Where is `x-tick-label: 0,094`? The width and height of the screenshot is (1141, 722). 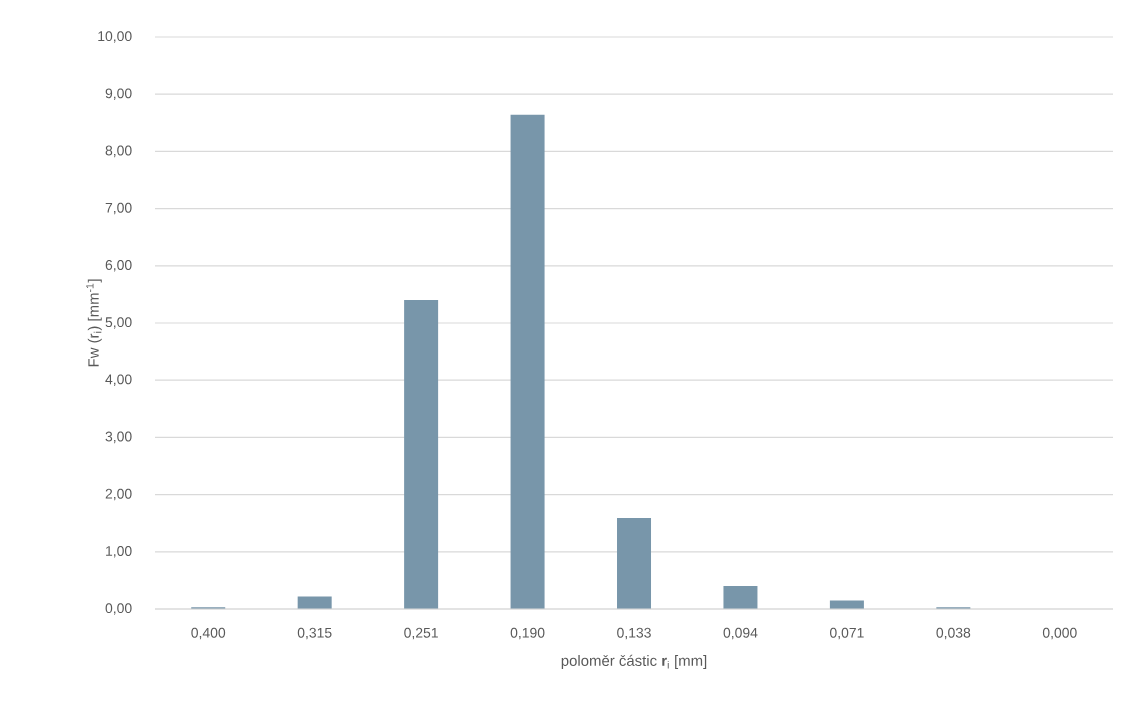 x-tick-label: 0,094 is located at coordinates (740, 633).